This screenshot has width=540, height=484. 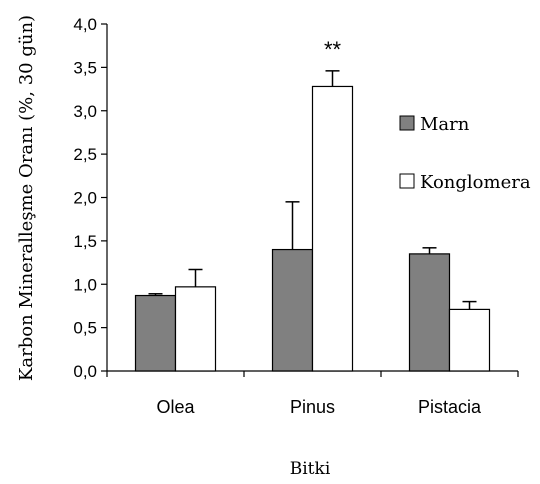 I want to click on legend-swatch-marn, so click(x=407, y=123).